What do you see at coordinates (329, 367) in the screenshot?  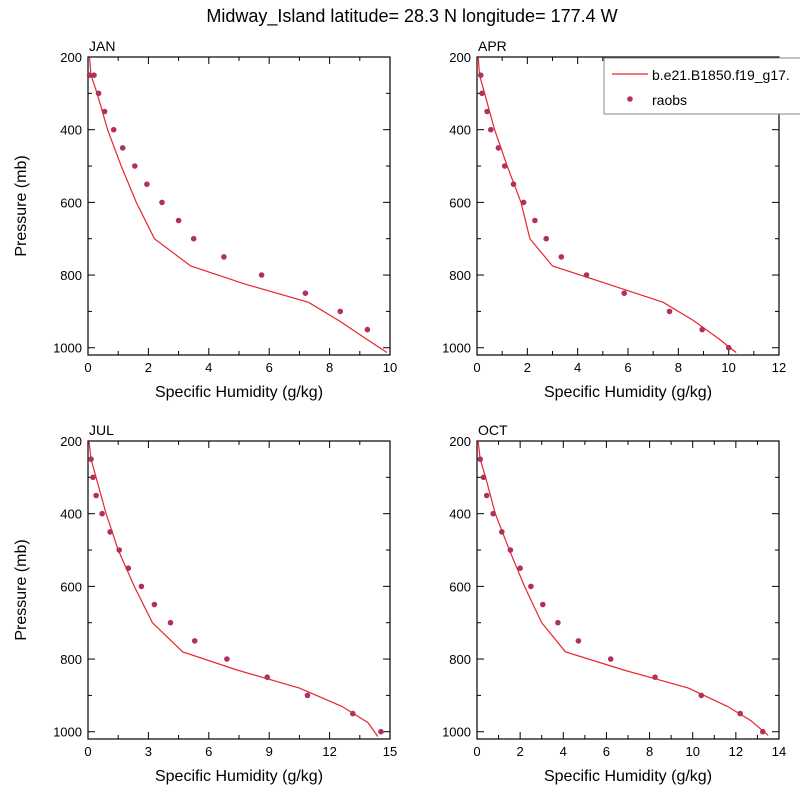 I see `panel-jan-xtick-label: 8` at bounding box center [329, 367].